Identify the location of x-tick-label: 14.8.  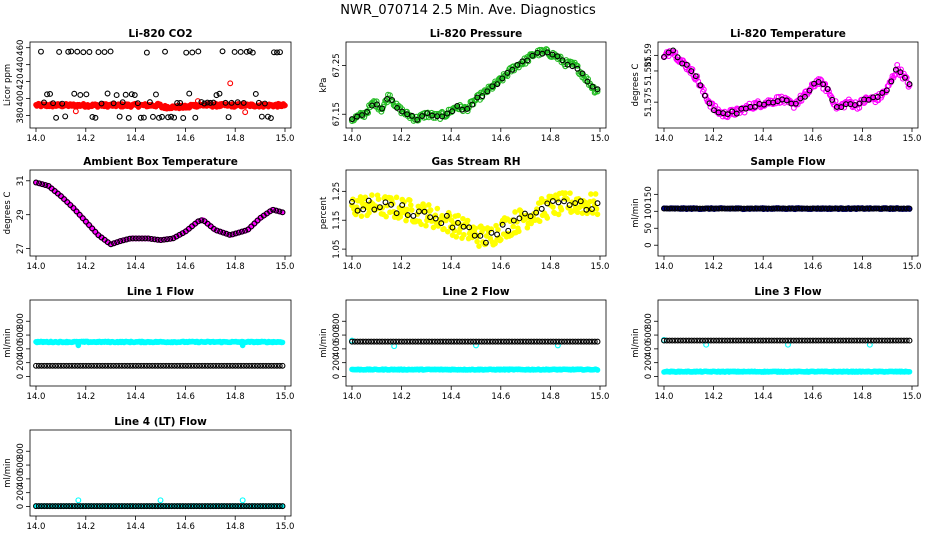
(862, 397).